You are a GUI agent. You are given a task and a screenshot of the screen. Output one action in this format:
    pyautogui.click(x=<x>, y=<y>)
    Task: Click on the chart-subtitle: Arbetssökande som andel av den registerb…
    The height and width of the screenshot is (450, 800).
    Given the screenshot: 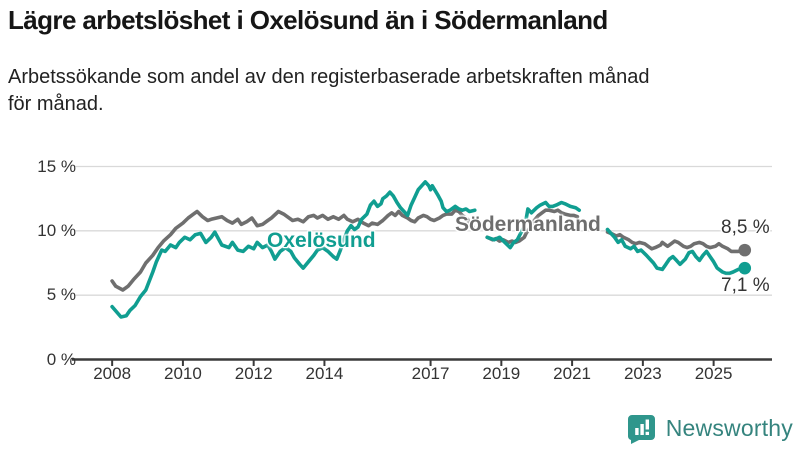 What is the action you would take?
    pyautogui.click(x=393, y=91)
    